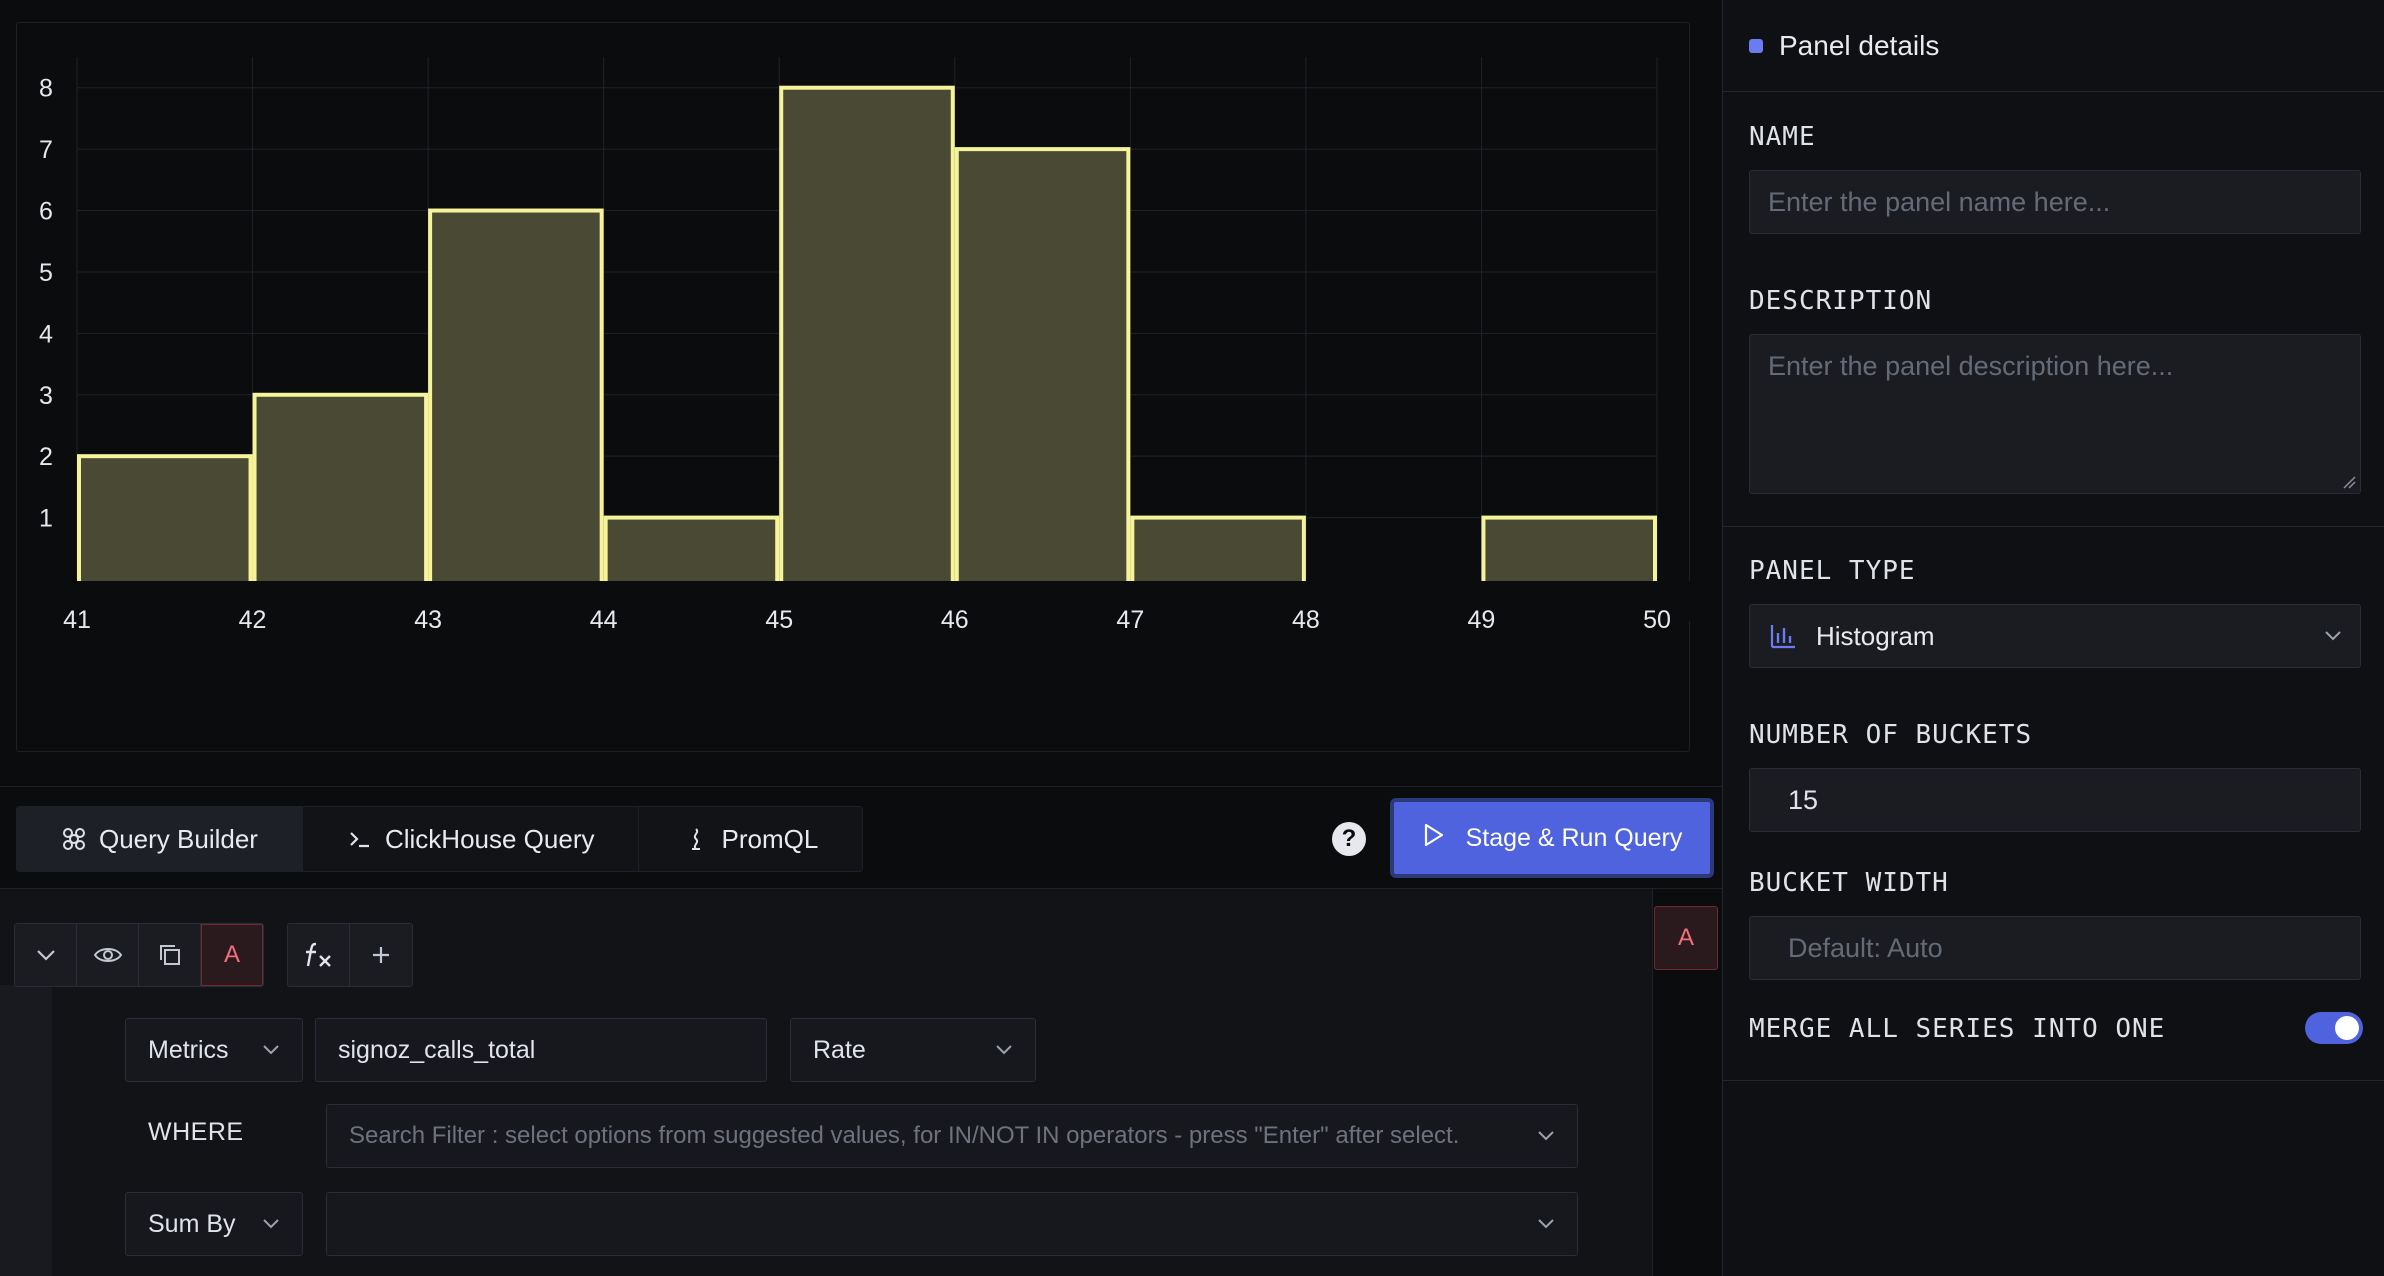 The image size is (2384, 1276). I want to click on collapse-button, so click(46, 955).